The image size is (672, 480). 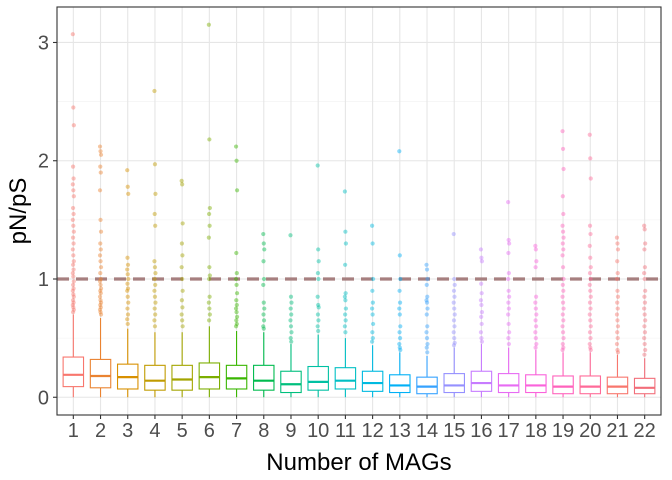 What do you see at coordinates (43, 280) in the screenshot?
I see `y-tick-label: 1` at bounding box center [43, 280].